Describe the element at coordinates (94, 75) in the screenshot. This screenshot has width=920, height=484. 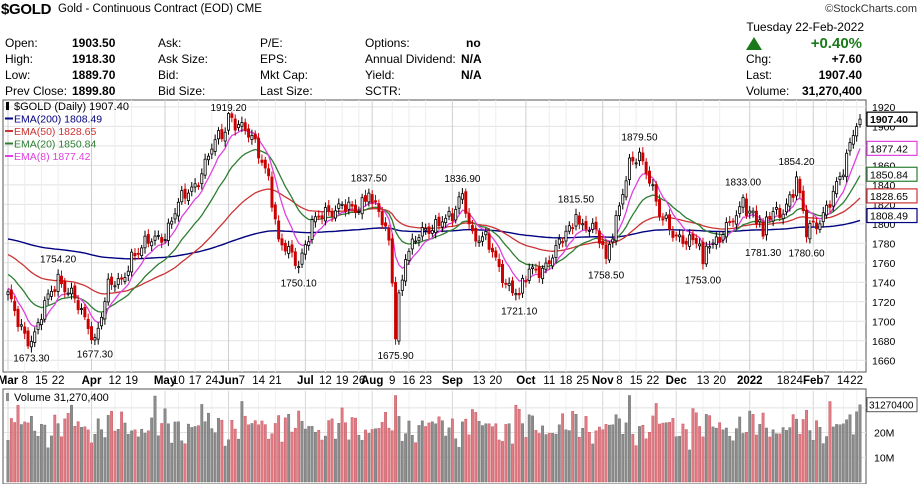
I see `low-value: 1889.70` at that location.